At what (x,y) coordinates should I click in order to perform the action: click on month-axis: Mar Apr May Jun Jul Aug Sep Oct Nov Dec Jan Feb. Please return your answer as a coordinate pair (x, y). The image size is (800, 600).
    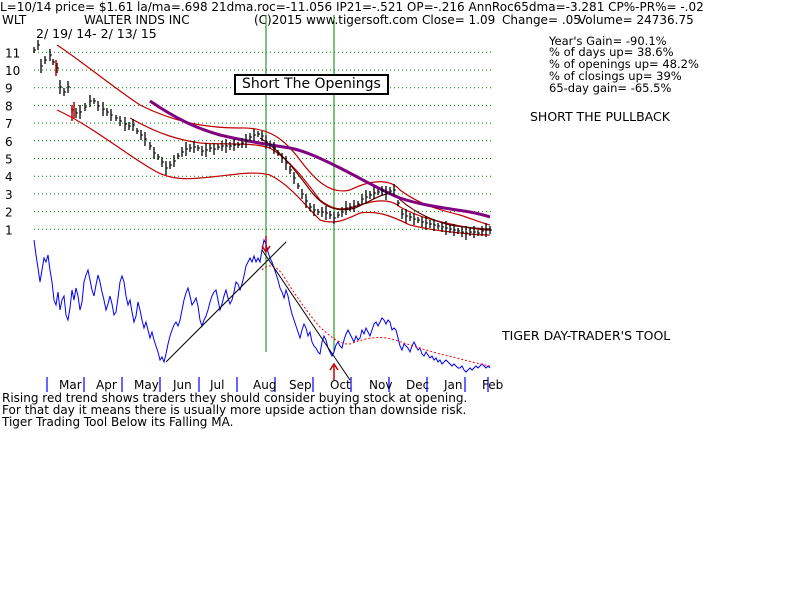
    Looking at the image, I should click on (274, 384).